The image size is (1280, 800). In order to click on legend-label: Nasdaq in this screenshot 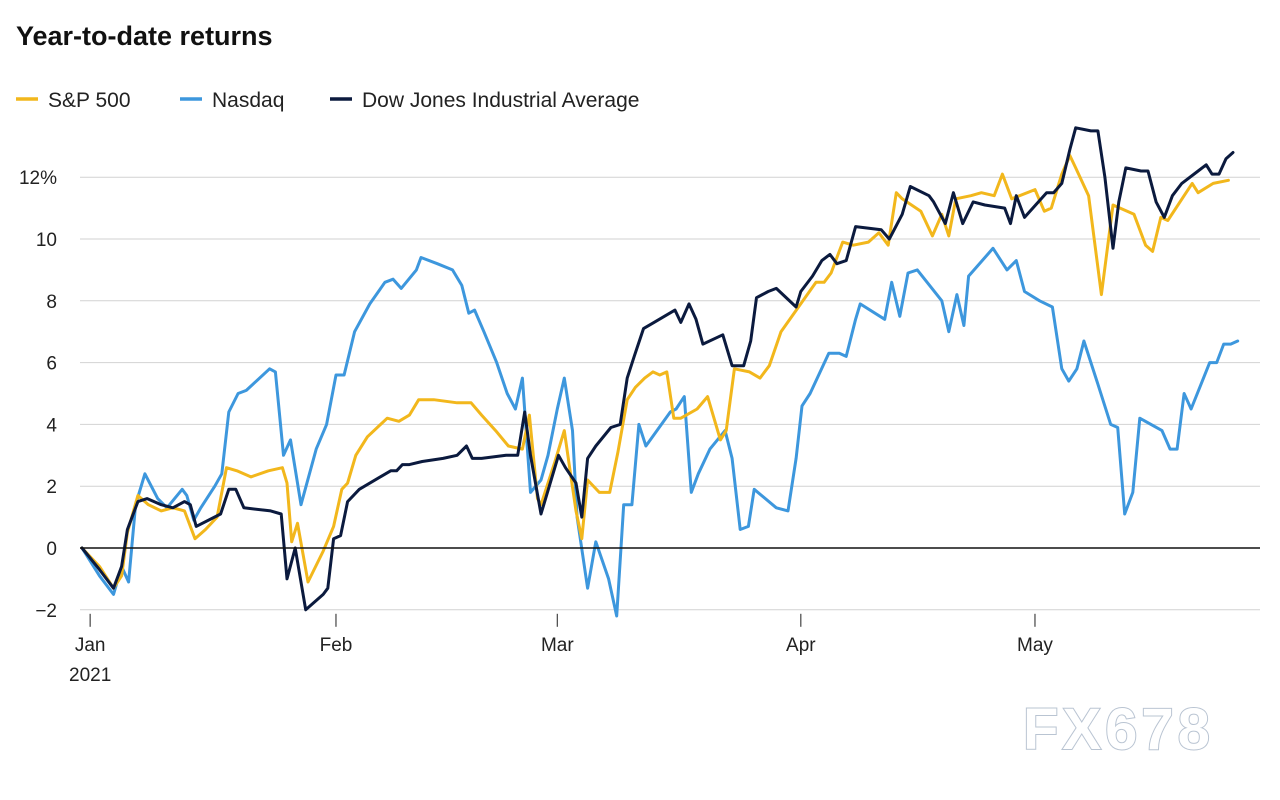, I will do `click(248, 100)`.